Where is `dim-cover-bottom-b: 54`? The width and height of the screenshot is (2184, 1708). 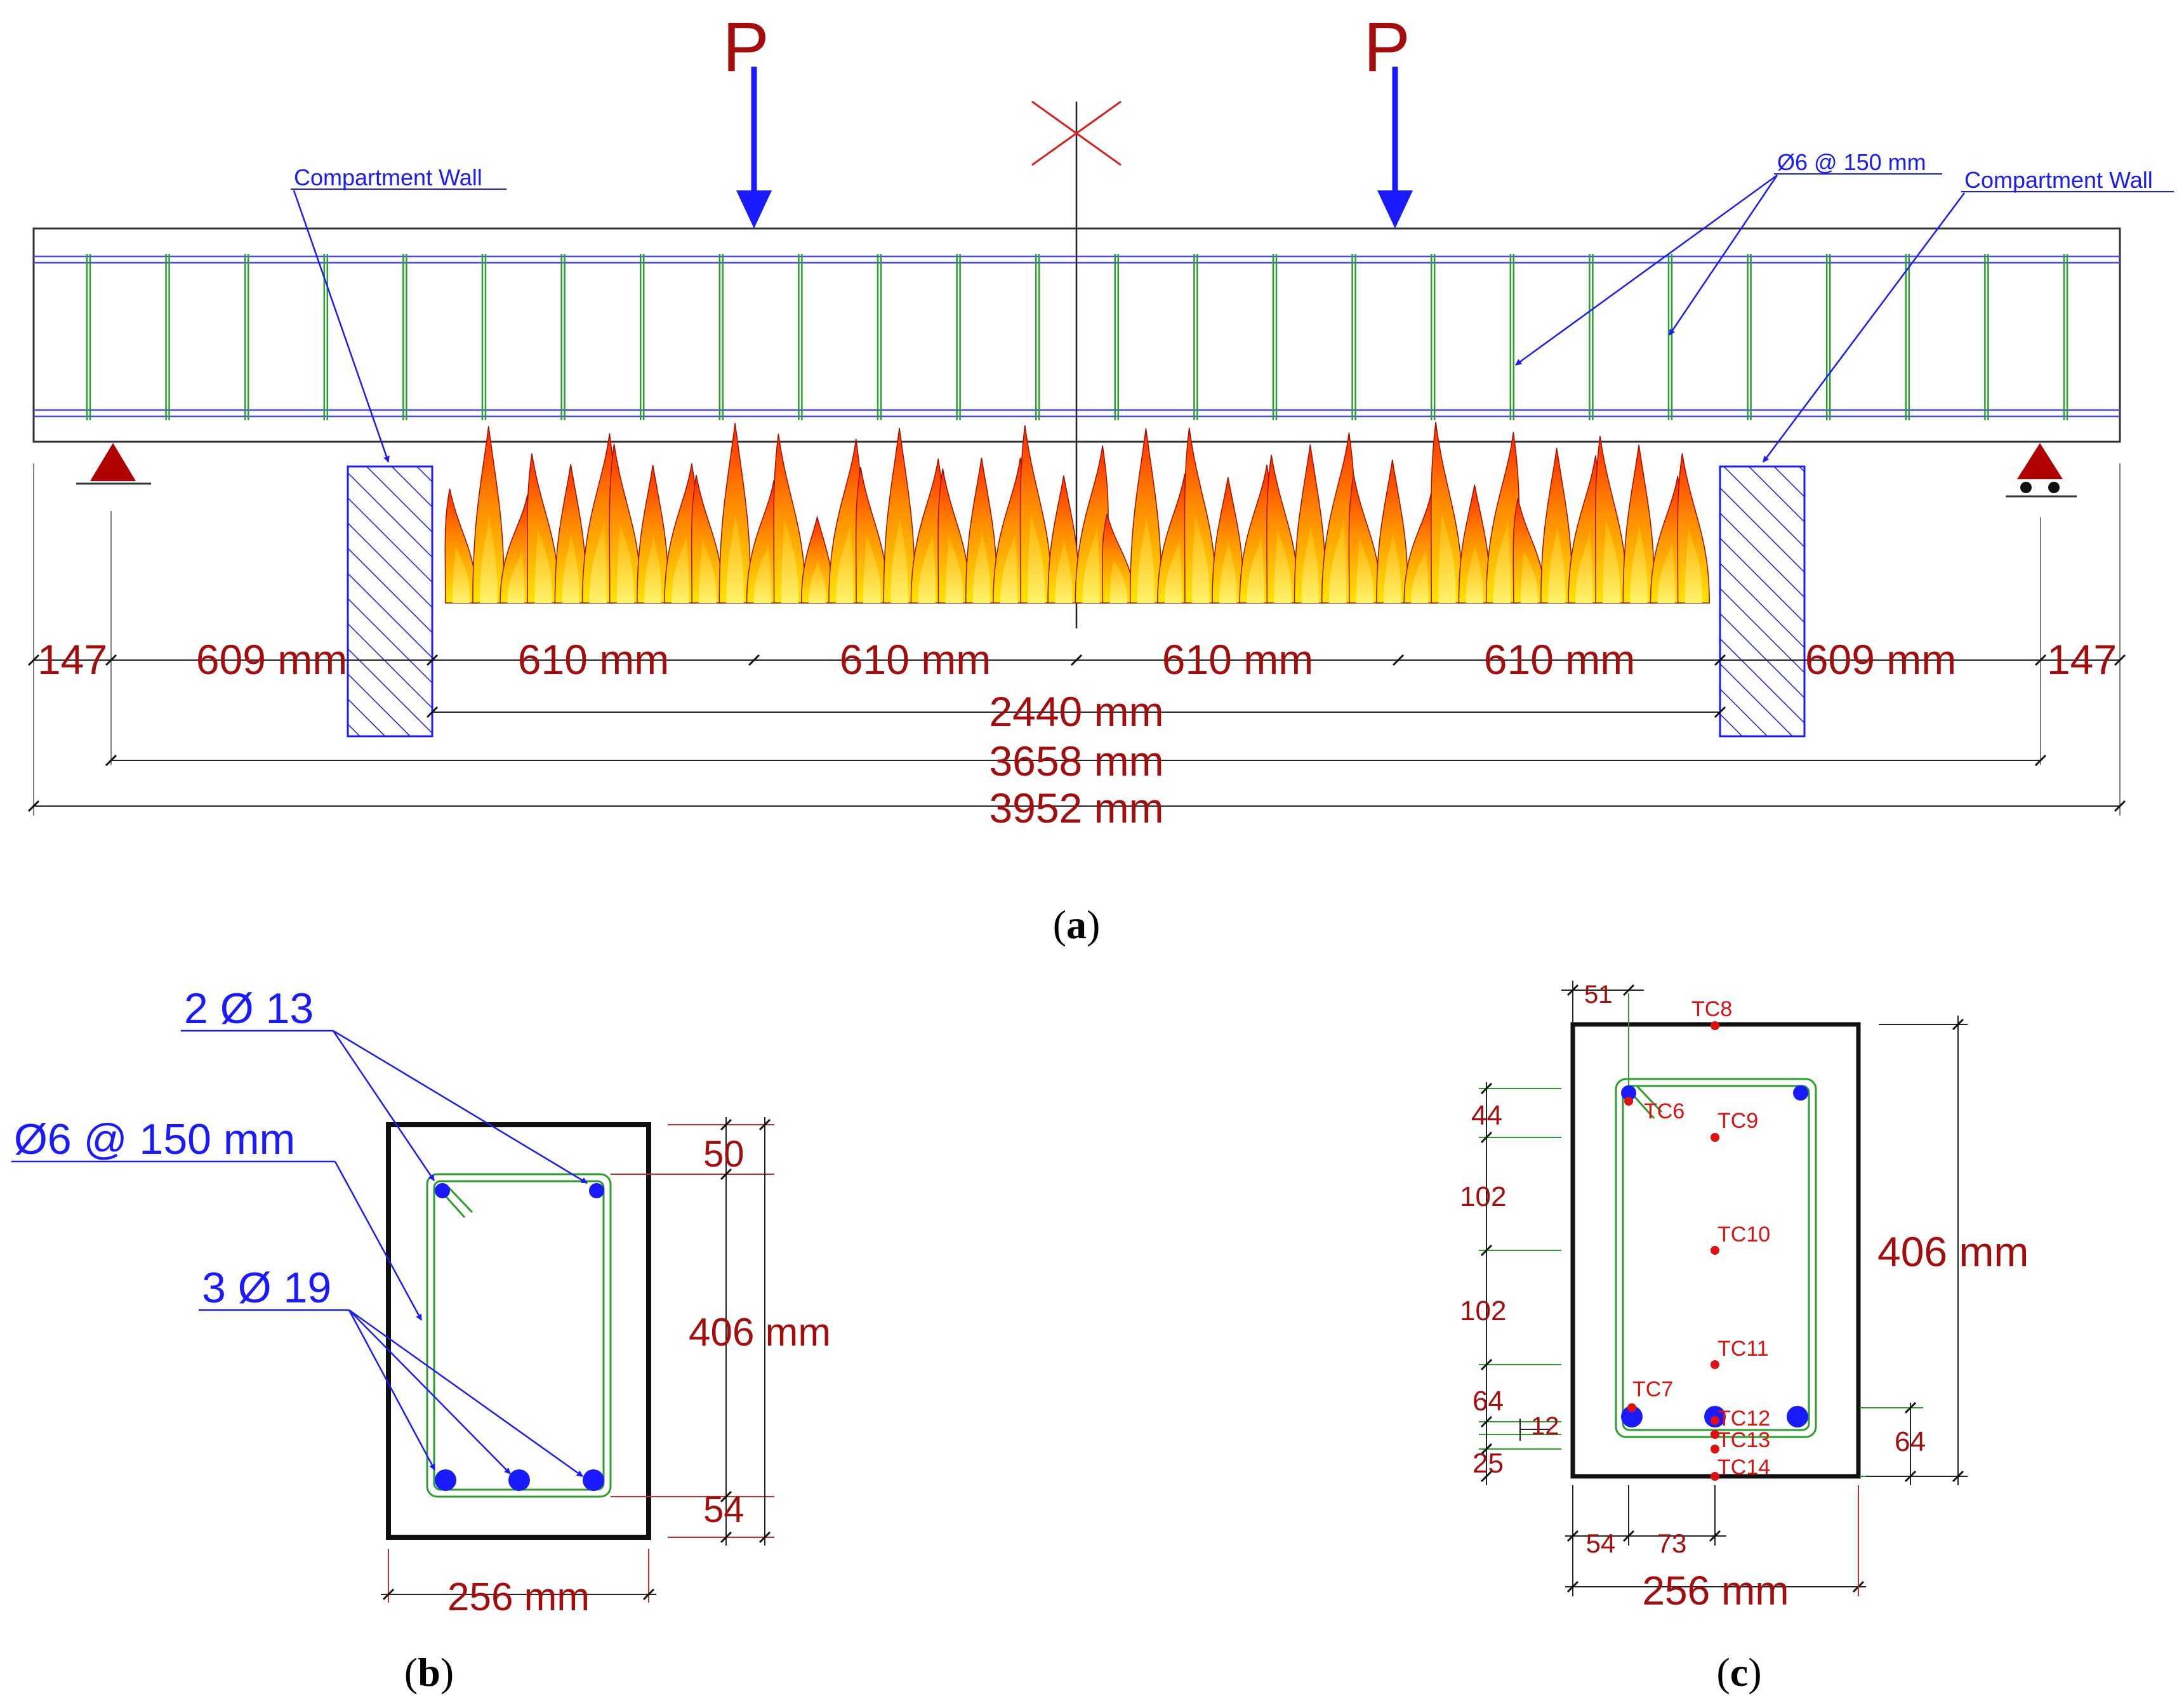 dim-cover-bottom-b: 54 is located at coordinates (724, 1509).